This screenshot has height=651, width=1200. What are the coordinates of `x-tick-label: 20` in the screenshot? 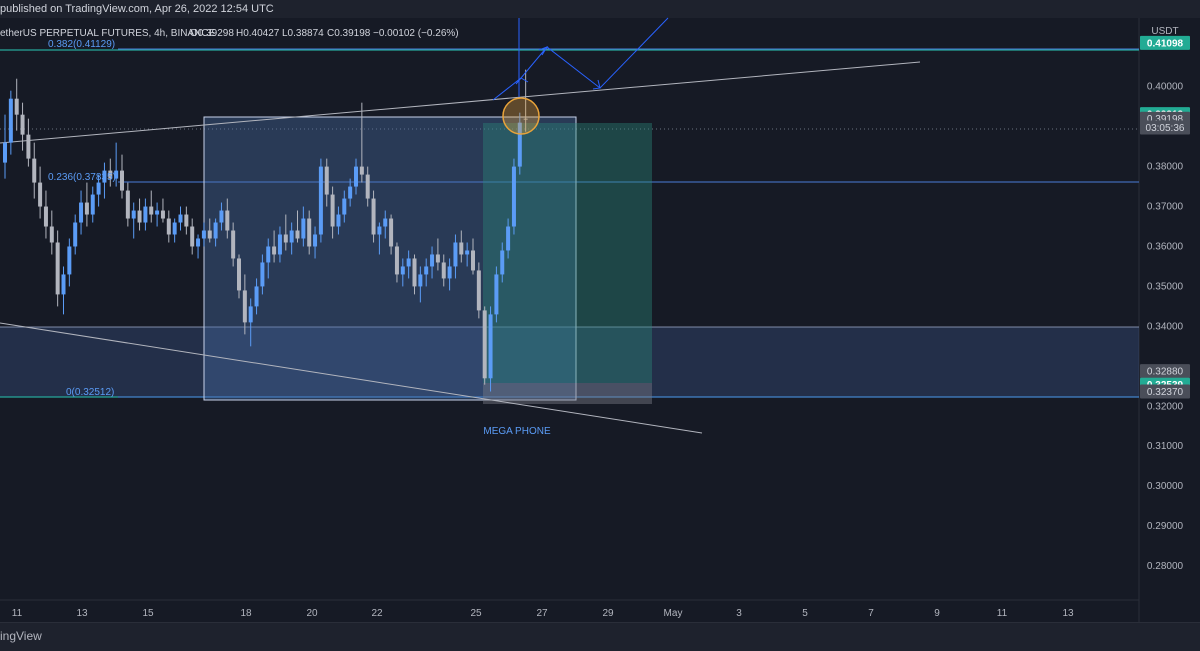 It's located at (312, 613).